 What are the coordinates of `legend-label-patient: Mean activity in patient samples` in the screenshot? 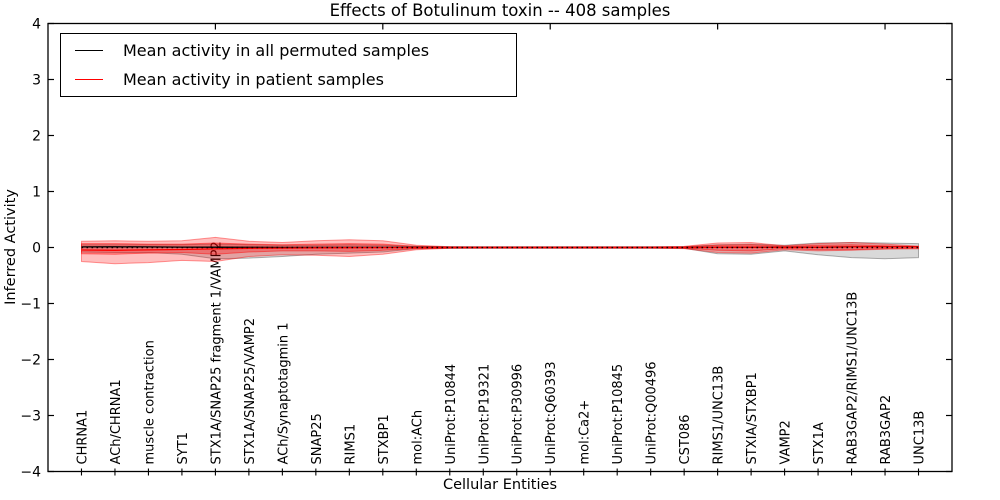 It's located at (253, 80).